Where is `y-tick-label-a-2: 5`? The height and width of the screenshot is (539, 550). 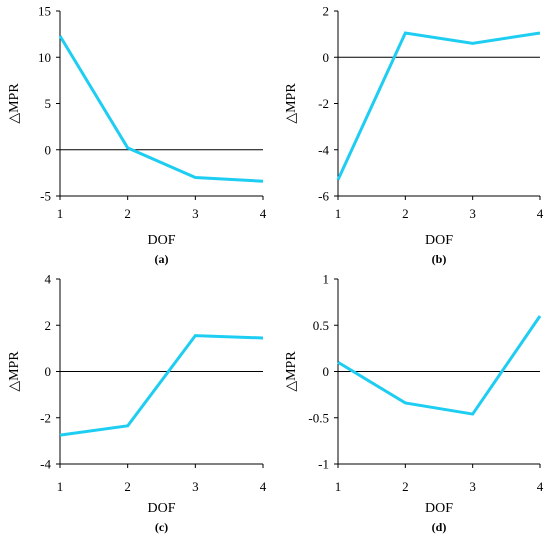
y-tick-label-a-2: 5 is located at coordinates (48, 103).